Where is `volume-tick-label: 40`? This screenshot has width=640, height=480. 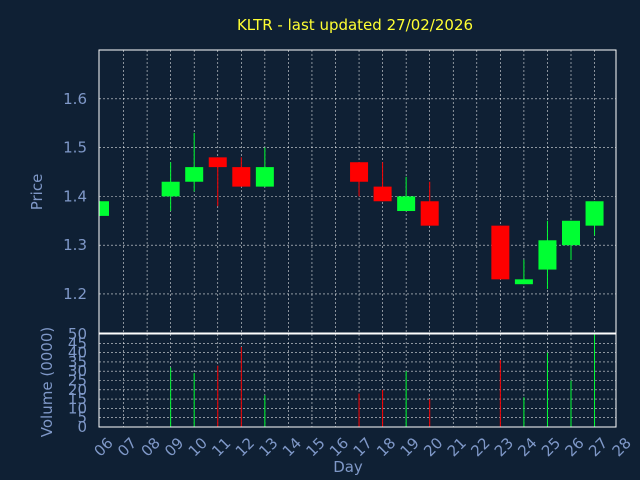 volume-tick-label: 40 is located at coordinates (77, 353).